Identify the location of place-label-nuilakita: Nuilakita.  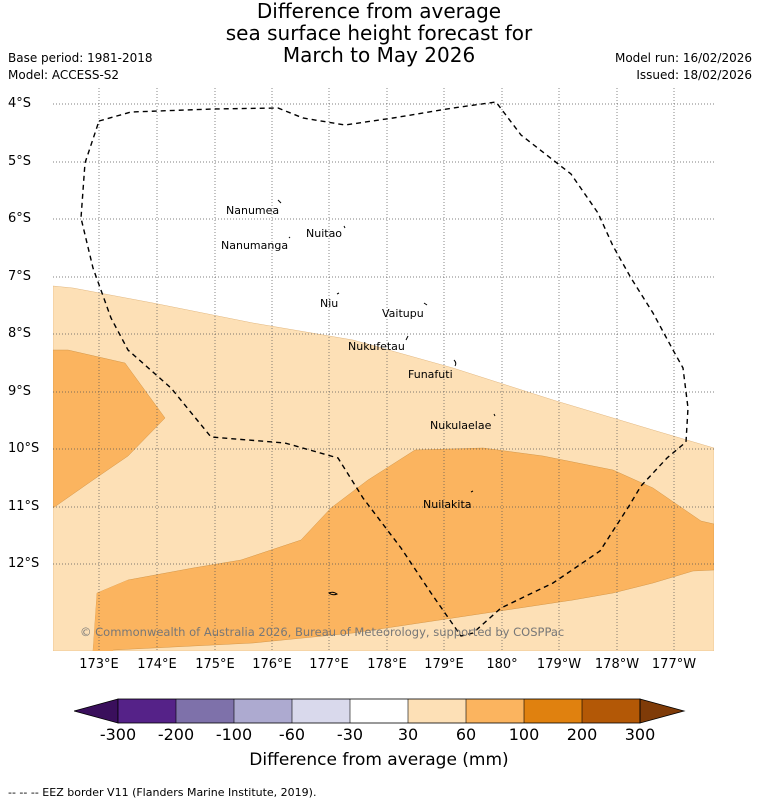
(447, 504).